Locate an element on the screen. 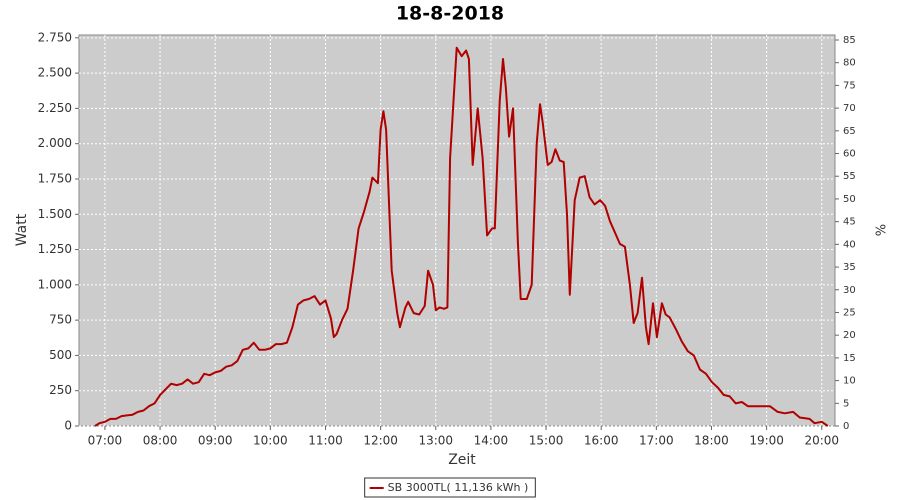 Image resolution: width=900 pixels, height=500 pixels. y-tick-label: 1.250 is located at coordinates (55, 249).